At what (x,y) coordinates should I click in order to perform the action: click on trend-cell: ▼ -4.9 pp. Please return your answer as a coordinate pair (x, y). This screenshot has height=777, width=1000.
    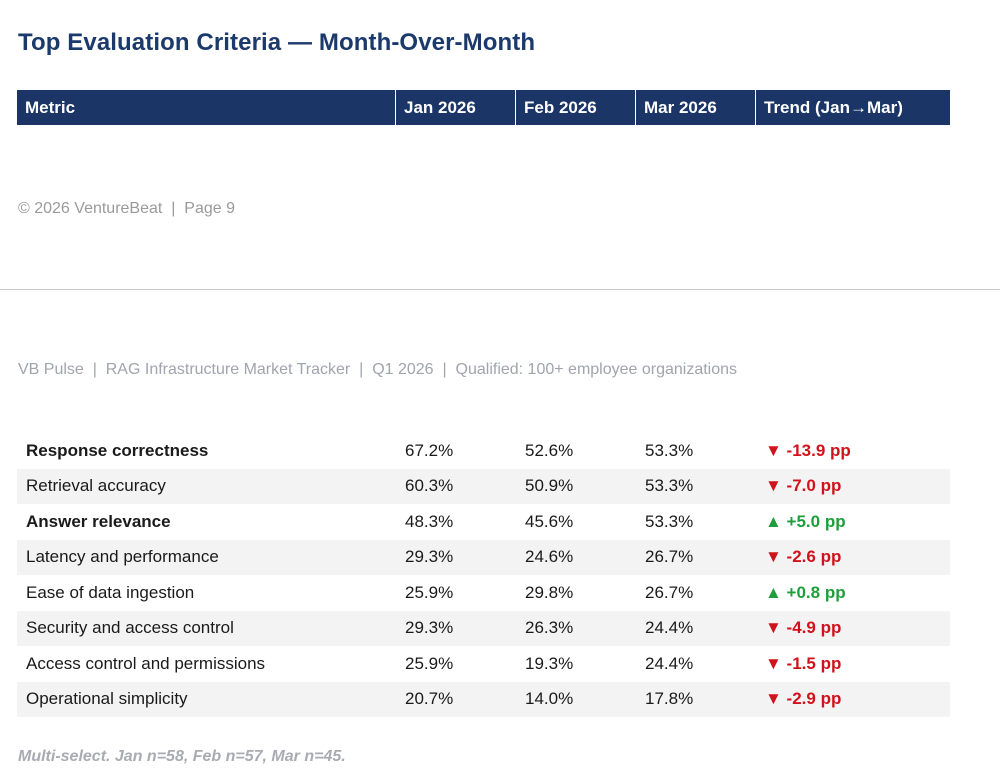
    Looking at the image, I should click on (803, 628).